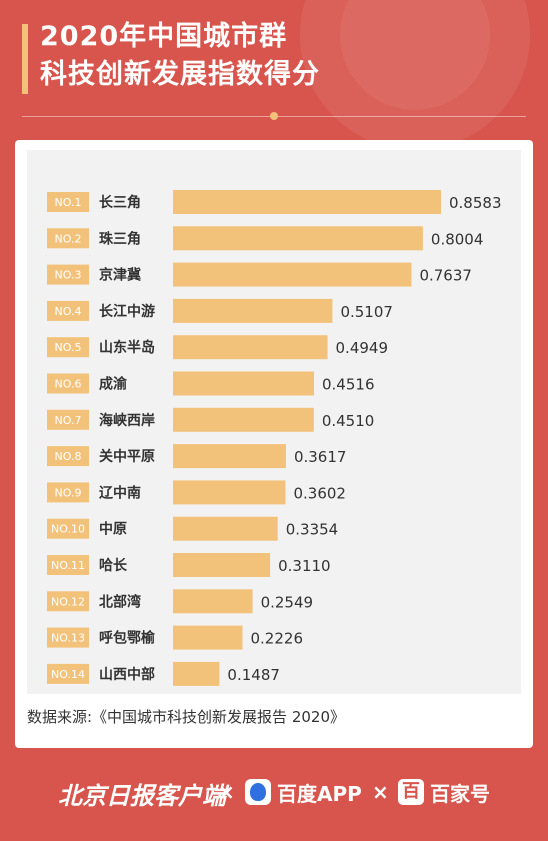 The width and height of the screenshot is (548, 841). Describe the element at coordinates (304, 566) in the screenshot. I see `value-label: 0.3110` at that location.